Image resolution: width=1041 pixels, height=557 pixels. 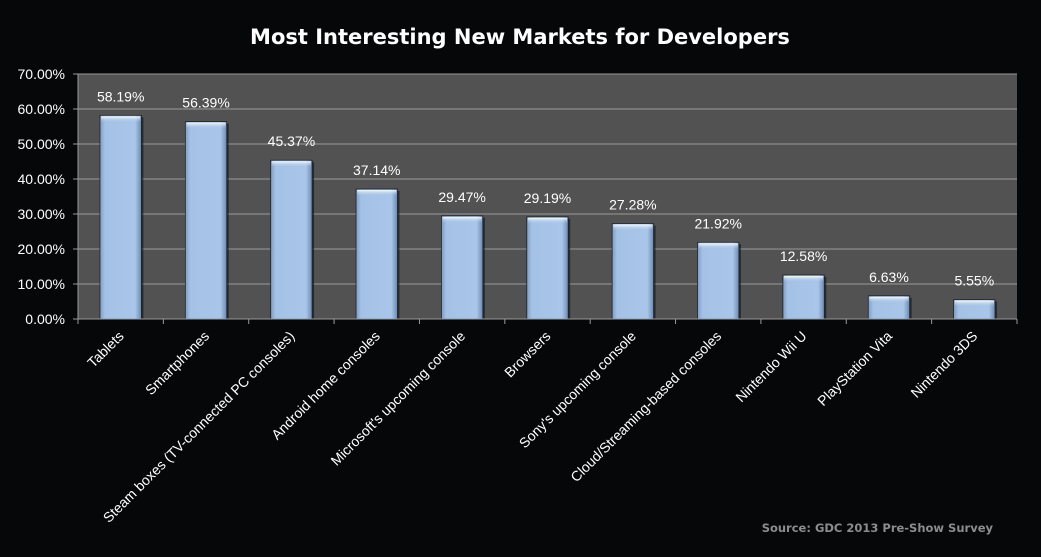 I want to click on x-tick-label: PlayStation Vita, so click(x=854, y=368).